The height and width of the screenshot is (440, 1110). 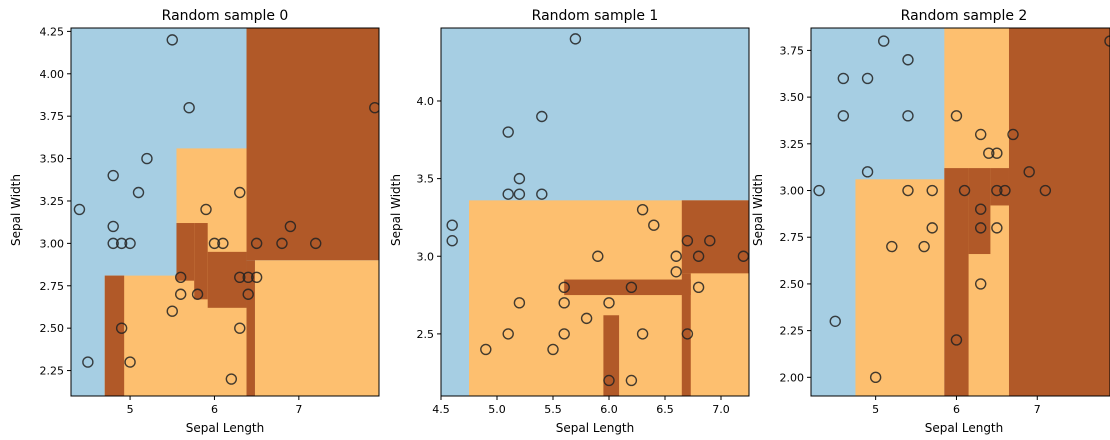 What do you see at coordinates (792, 191) in the screenshot?
I see `y-tick-label: 3.00` at bounding box center [792, 191].